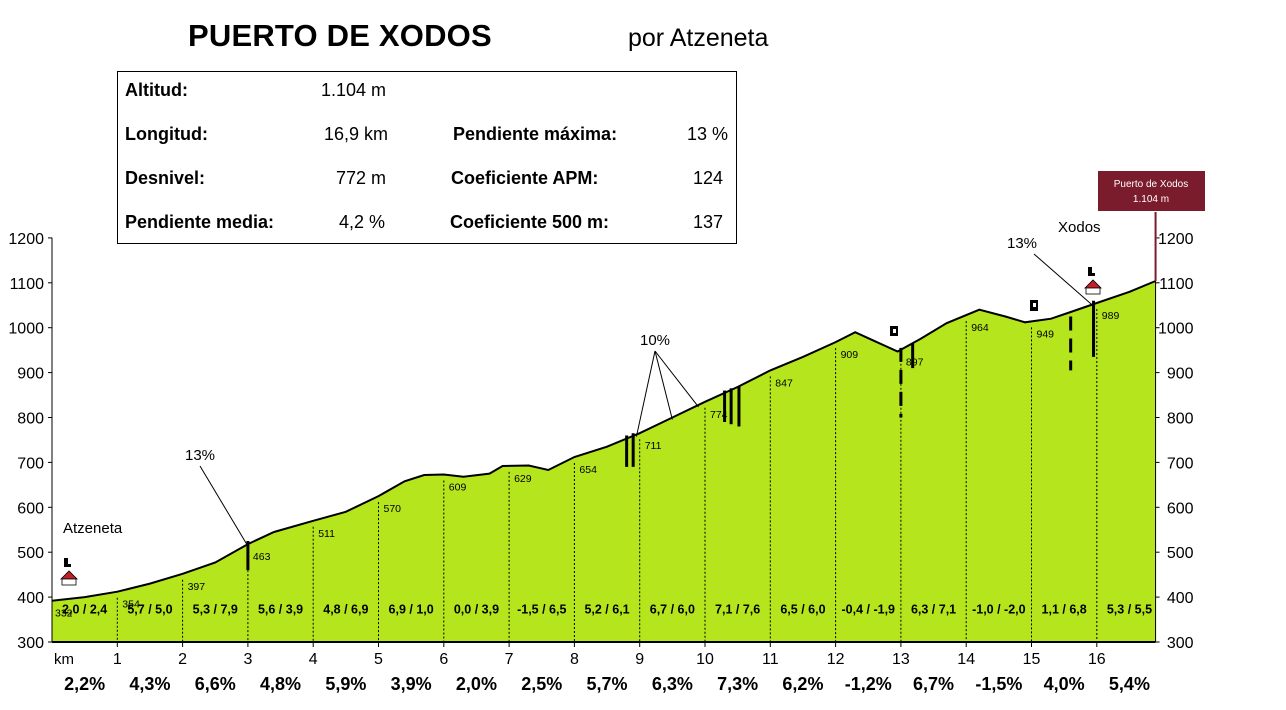 The image size is (1286, 710). Describe the element at coordinates (999, 610) in the screenshot. I see `segment-slope-label: -1,0 / -2,0` at that location.